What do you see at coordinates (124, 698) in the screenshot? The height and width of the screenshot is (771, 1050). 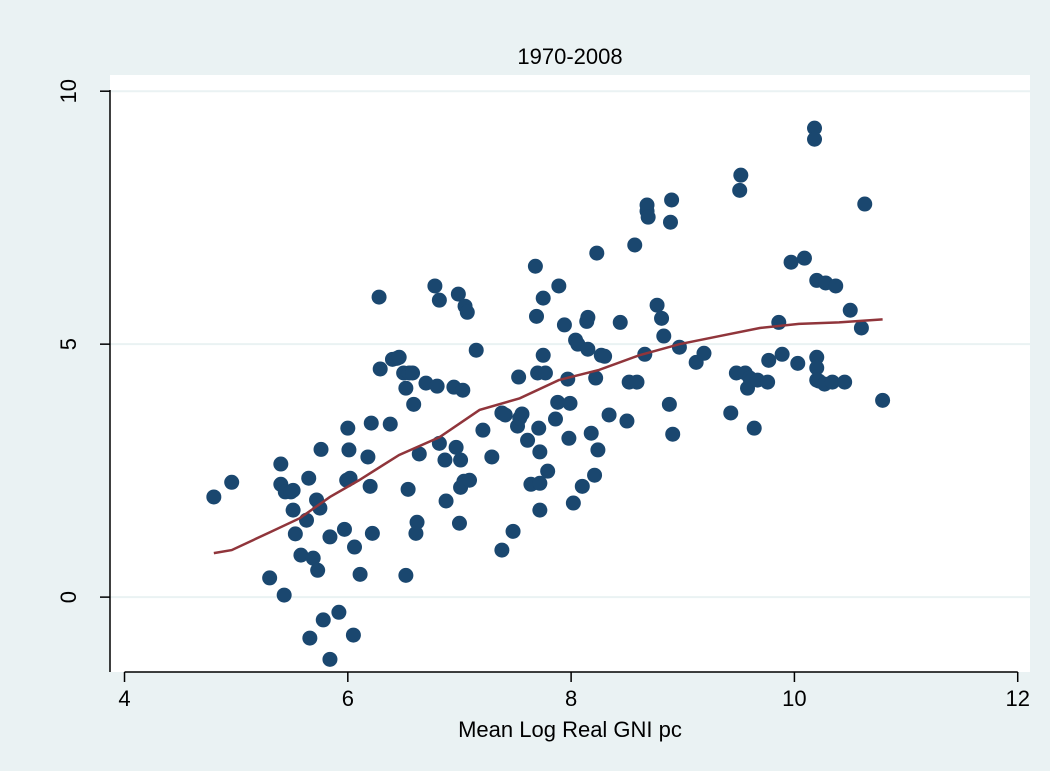 I see `x-tick-label: 4` at bounding box center [124, 698].